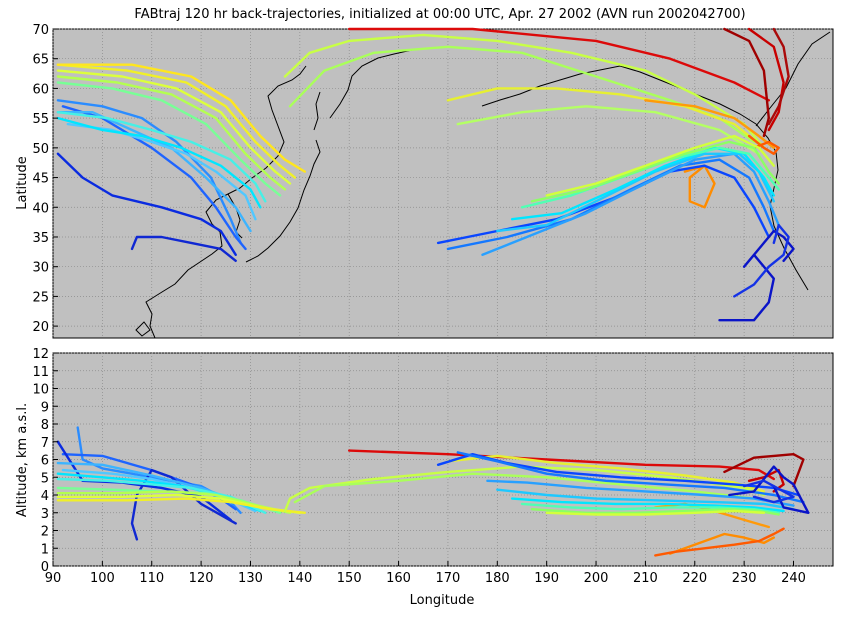  I want to click on alt-y-tick-label: 3, so click(45, 514).